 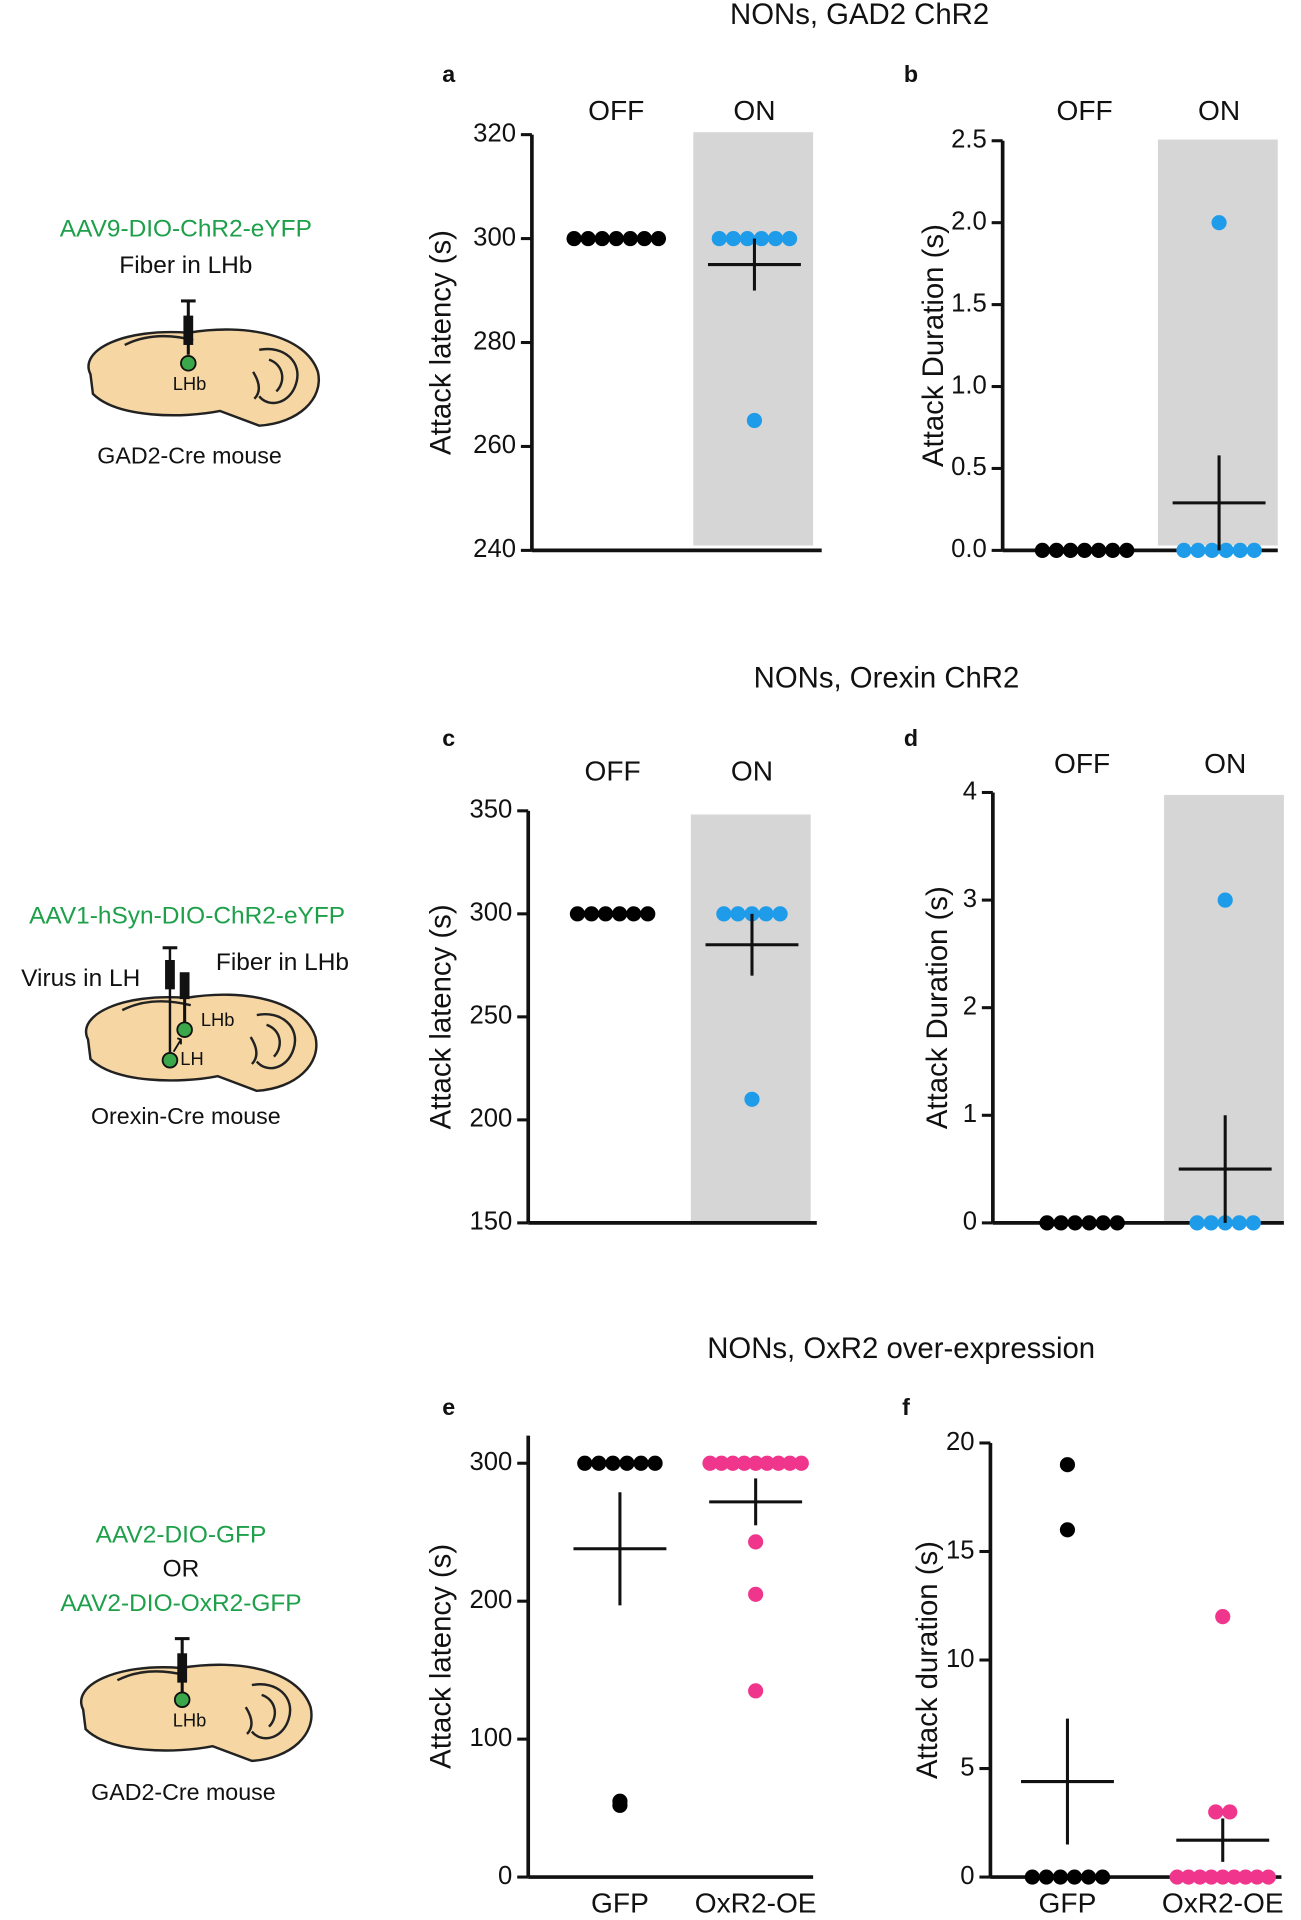 What do you see at coordinates (494, 341) in the screenshot?
I see `y-tick-label: 280` at bounding box center [494, 341].